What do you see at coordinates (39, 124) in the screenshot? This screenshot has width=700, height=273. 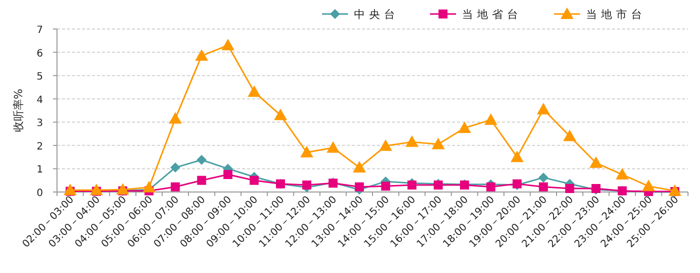 I see `y-tick-label: 3` at bounding box center [39, 124].